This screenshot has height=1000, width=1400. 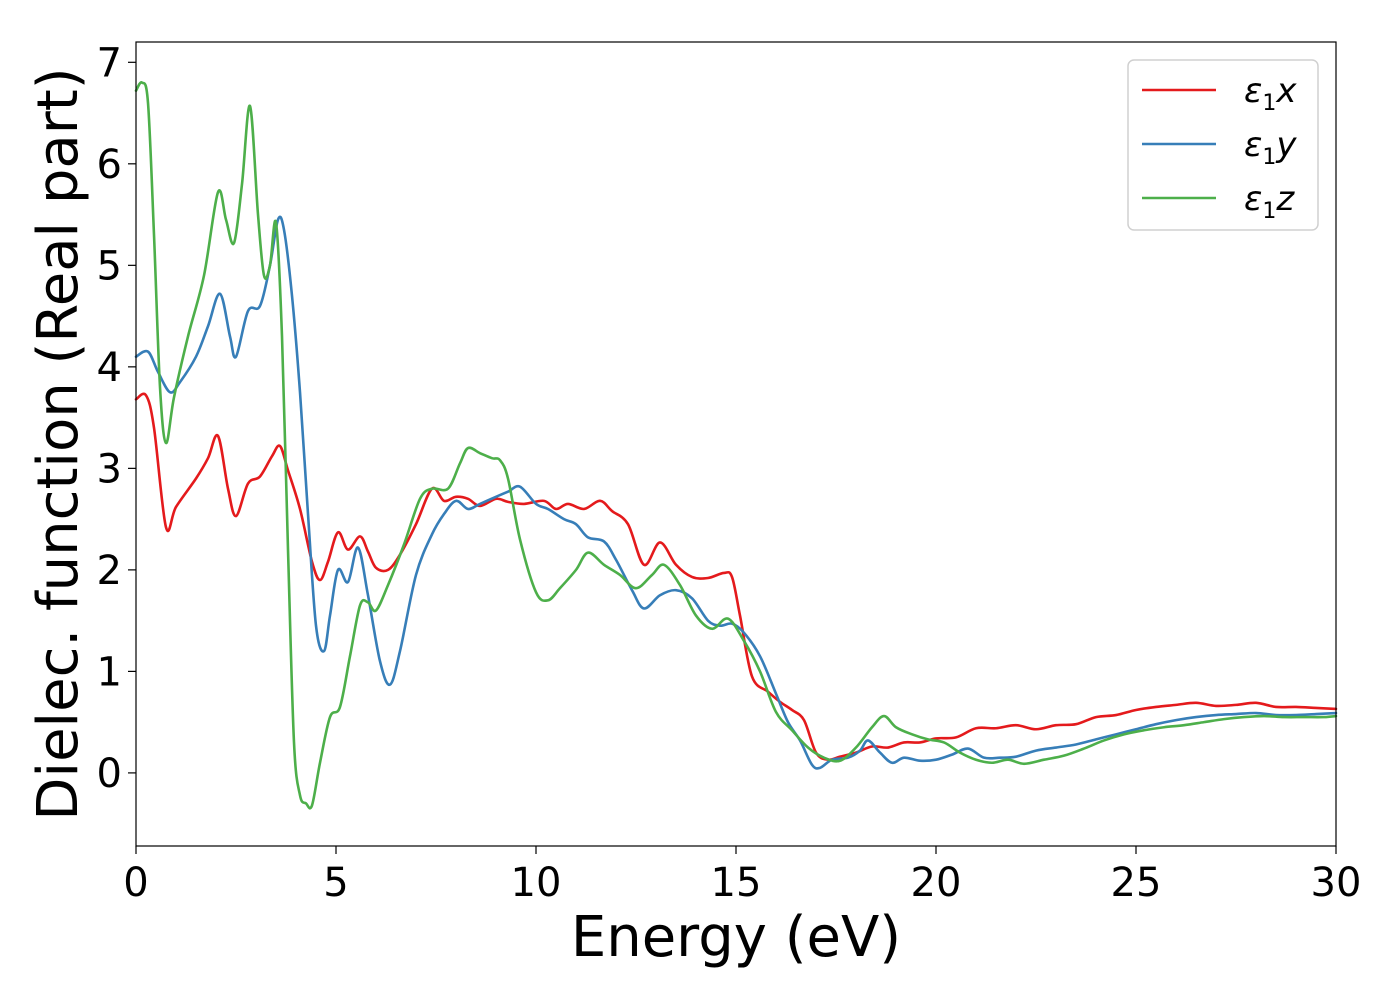 What do you see at coordinates (116, 418) in the screenshot?
I see `y-axis-ticks: 0 1 2 3 4 5 6 7` at bounding box center [116, 418].